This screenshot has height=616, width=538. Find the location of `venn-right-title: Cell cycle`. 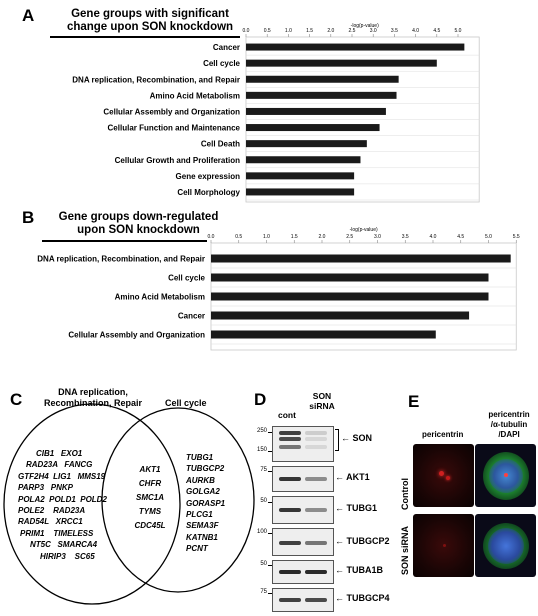

venn-right-title: Cell cycle is located at coordinates (186, 403).